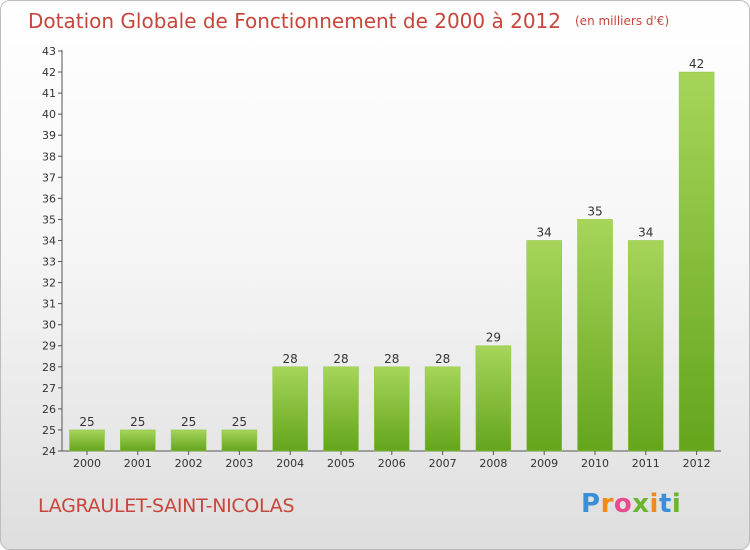  Describe the element at coordinates (49, 388) in the screenshot. I see `y-tick-label: 27` at that location.